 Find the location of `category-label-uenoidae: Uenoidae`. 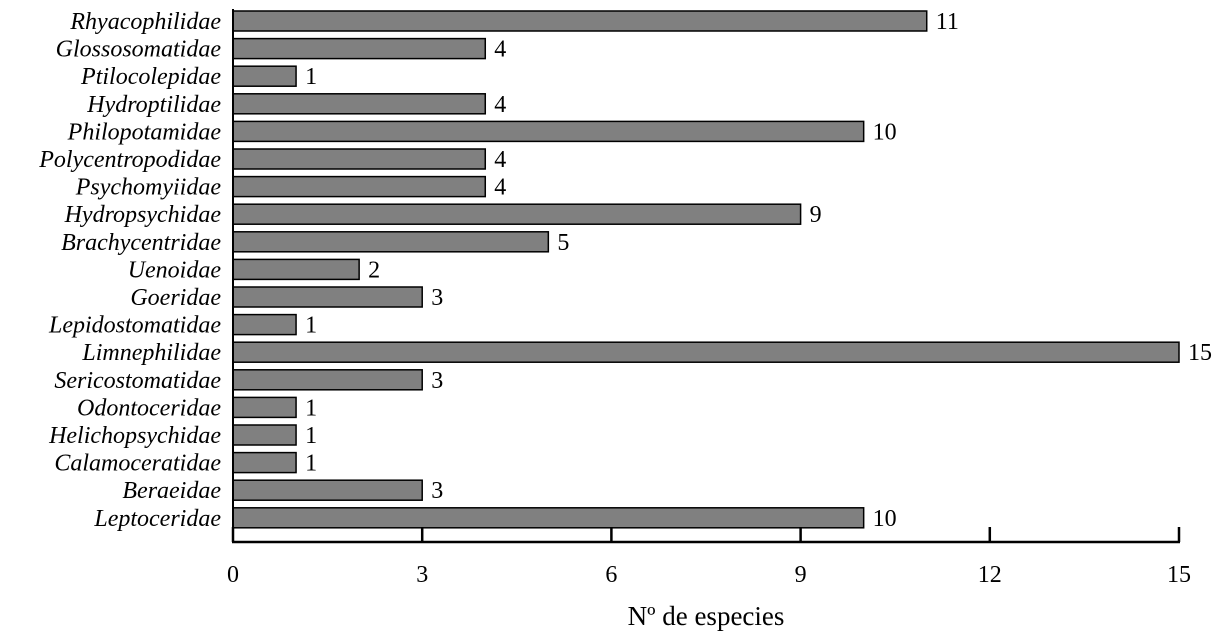

category-label-uenoidae: Uenoidae is located at coordinates (175, 270).